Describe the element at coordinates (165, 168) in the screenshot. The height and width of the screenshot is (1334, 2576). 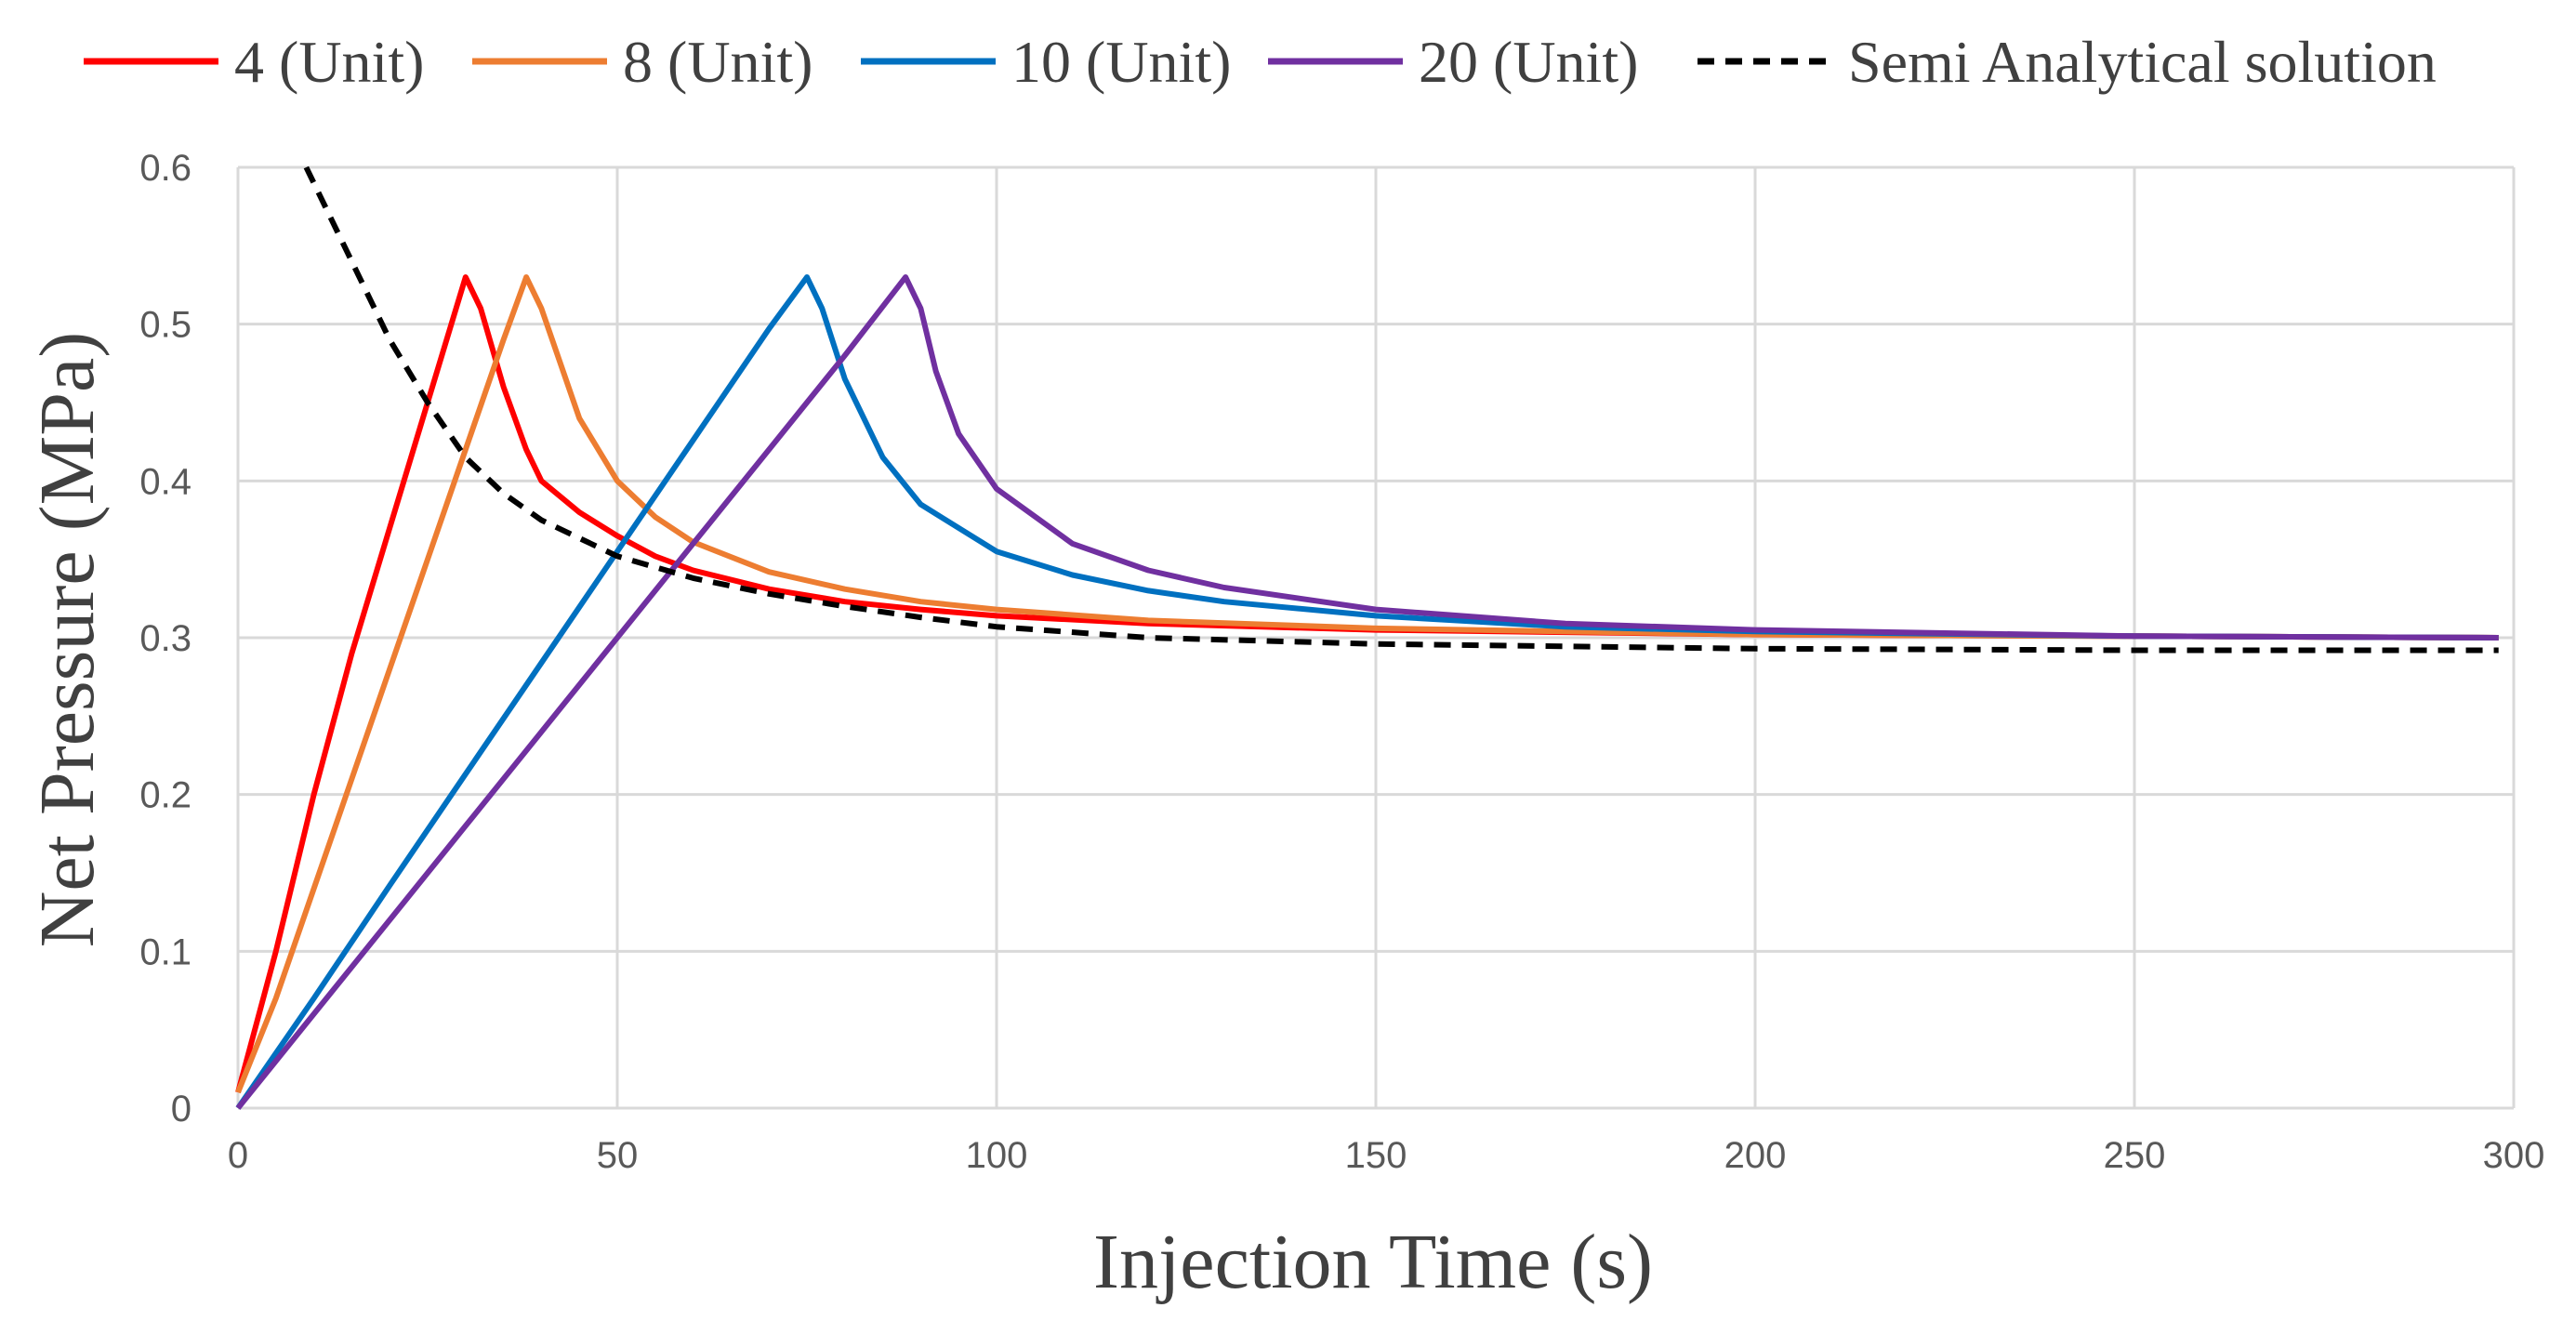
I see `y-tick-label: 0.6` at that location.